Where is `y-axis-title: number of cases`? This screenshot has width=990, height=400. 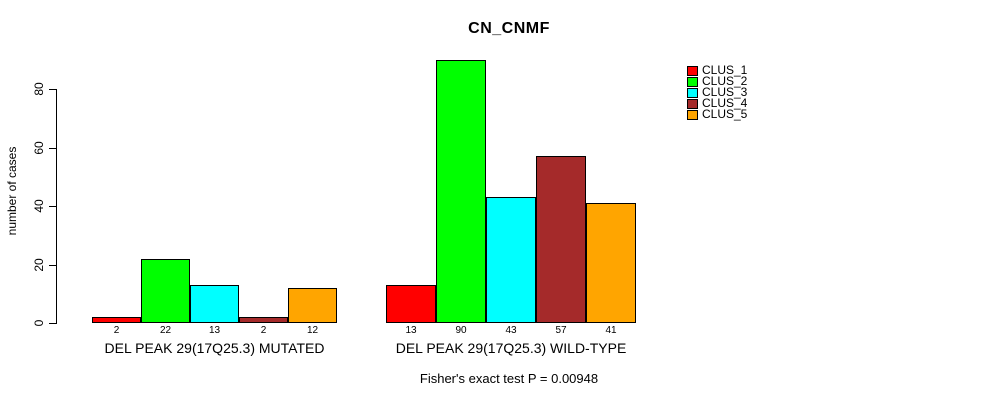
y-axis-title: number of cases is located at coordinates (12, 191).